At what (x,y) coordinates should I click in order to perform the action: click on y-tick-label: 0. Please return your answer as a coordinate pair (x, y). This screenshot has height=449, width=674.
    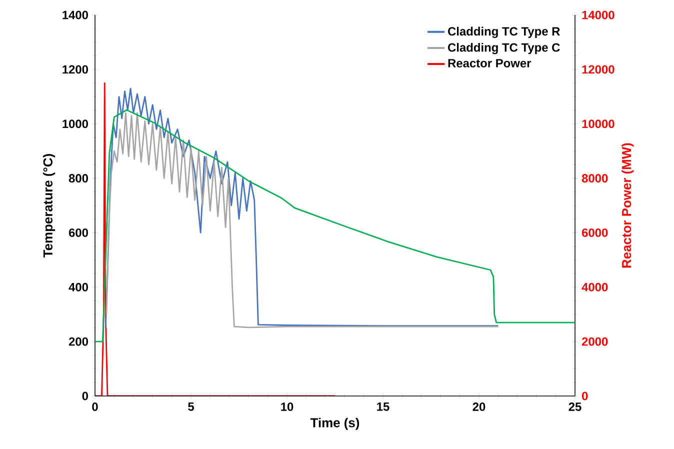
    Looking at the image, I should click on (85, 396).